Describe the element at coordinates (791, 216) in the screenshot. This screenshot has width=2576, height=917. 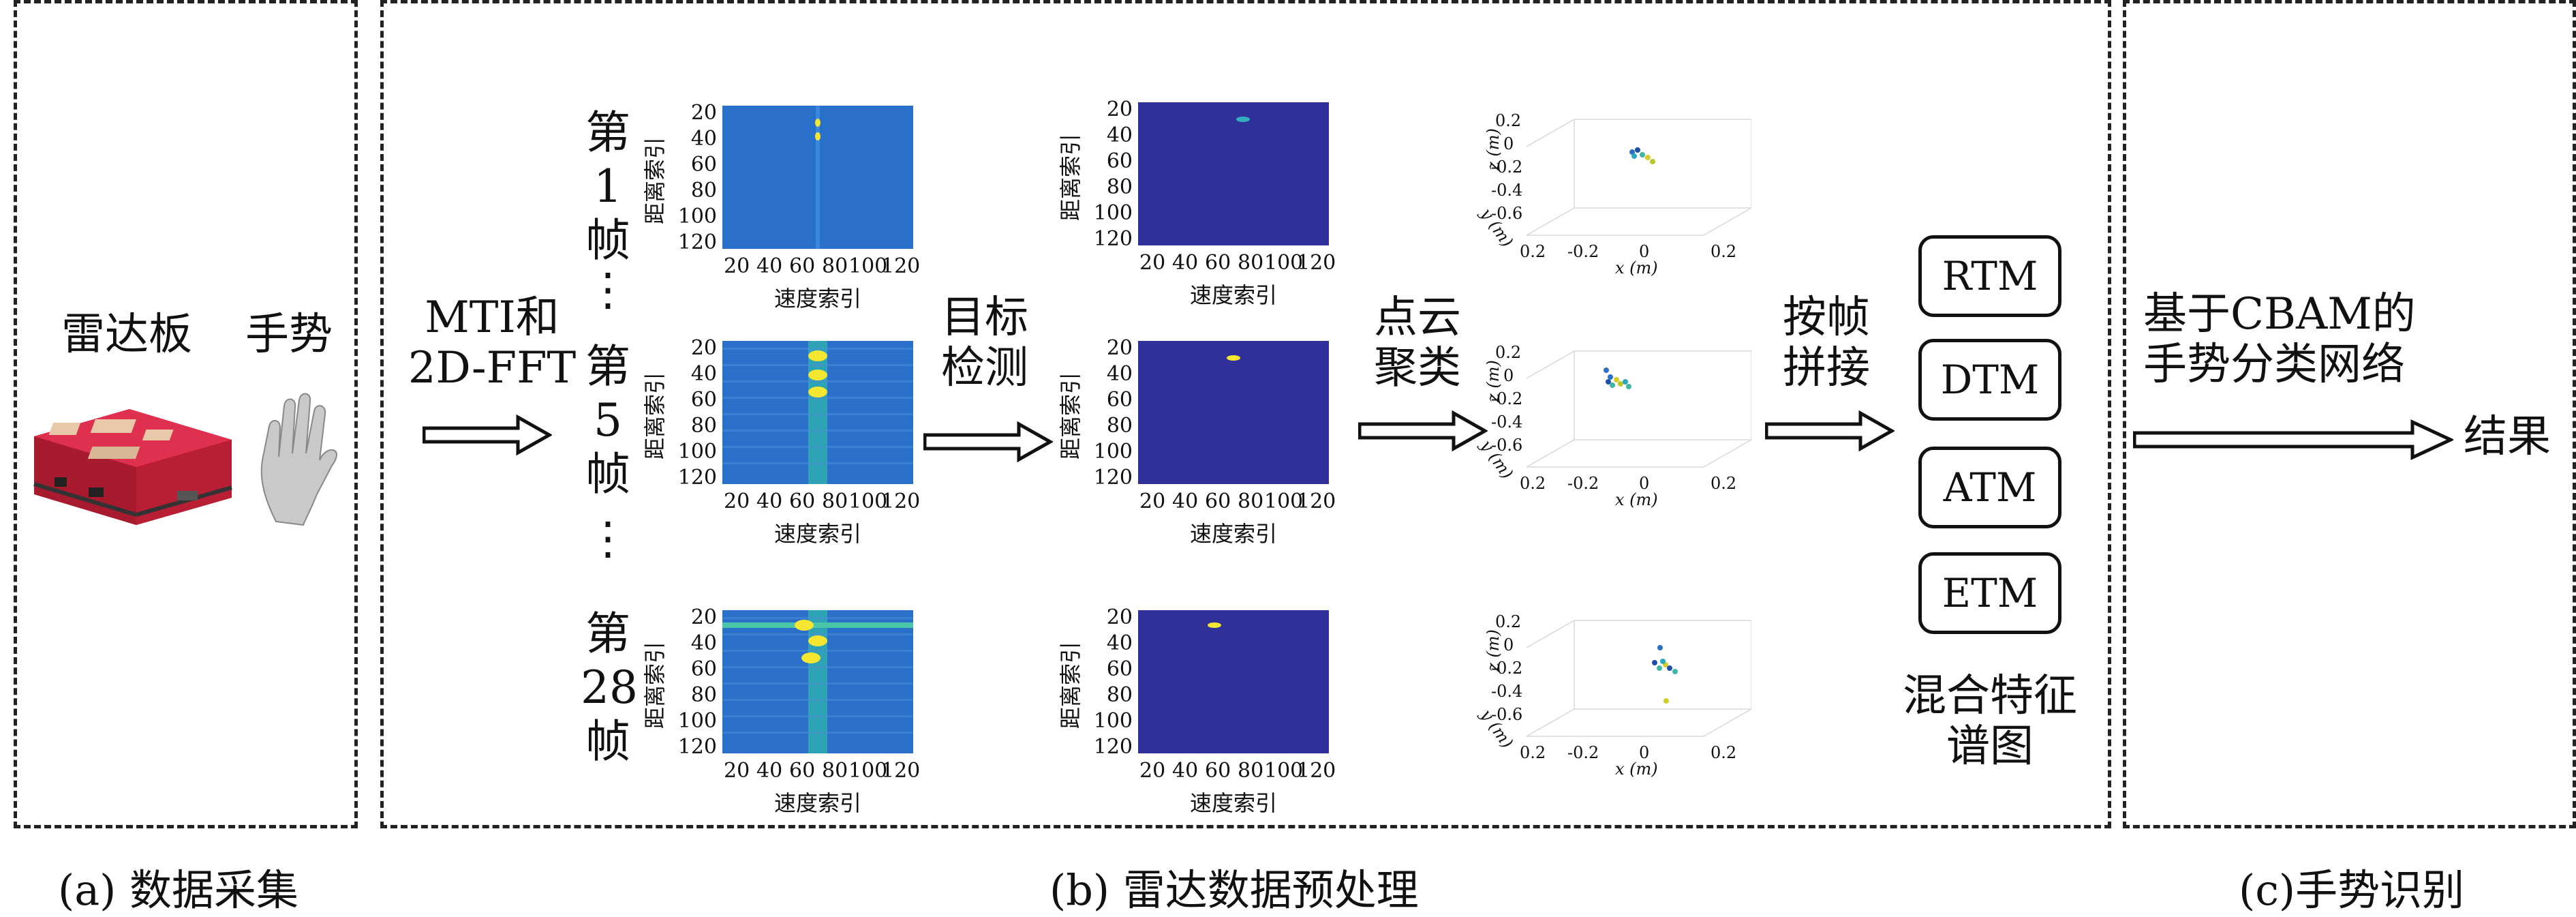
I see `rd-map-frame-1: 20 40 60 80 100 120 20 40 60 80 100 120 速度索引 距离索引` at that location.